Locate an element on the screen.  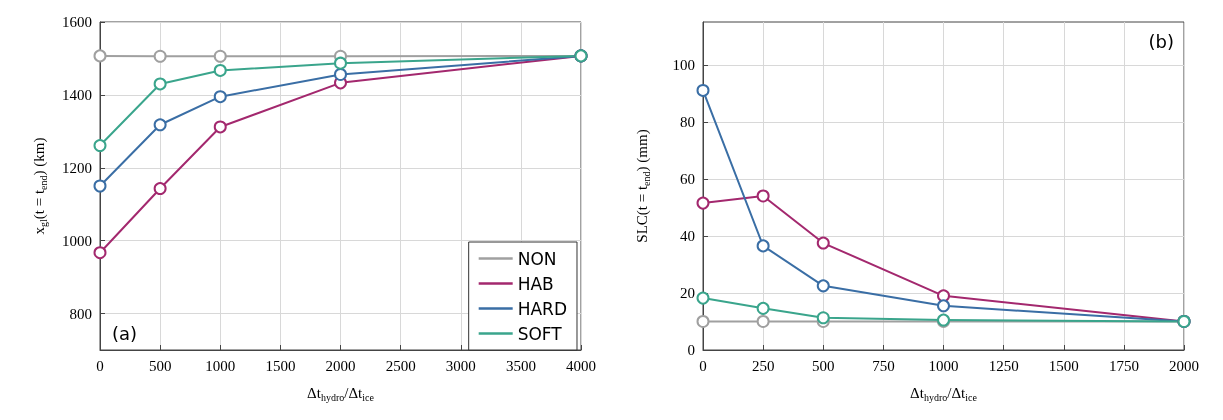
x-tick-label: 2500 is located at coordinates (400, 365).